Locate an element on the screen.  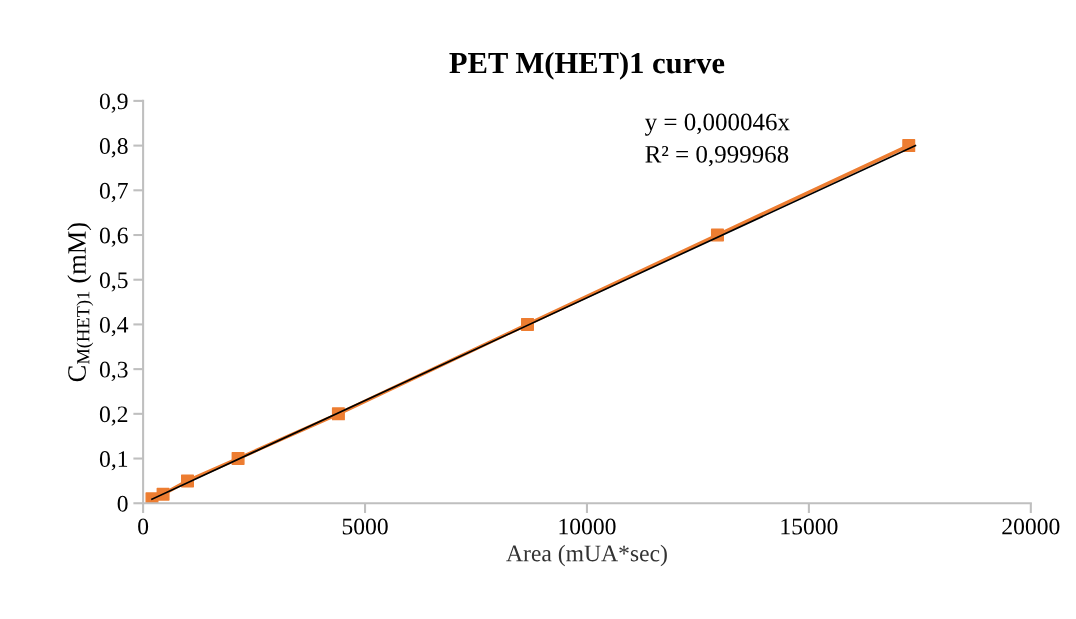
x-tick-label: 15000 is located at coordinates (809, 526).